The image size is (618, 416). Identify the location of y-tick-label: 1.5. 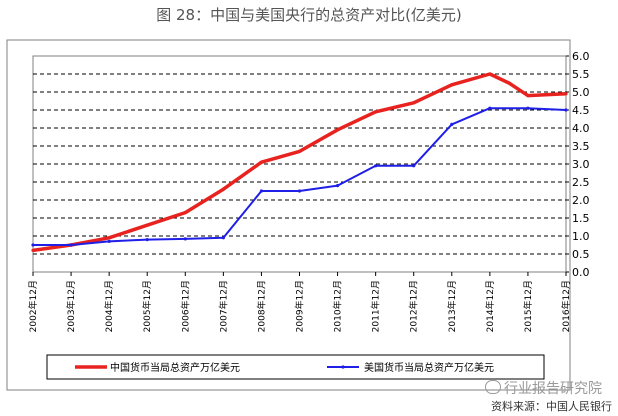
(581, 218).